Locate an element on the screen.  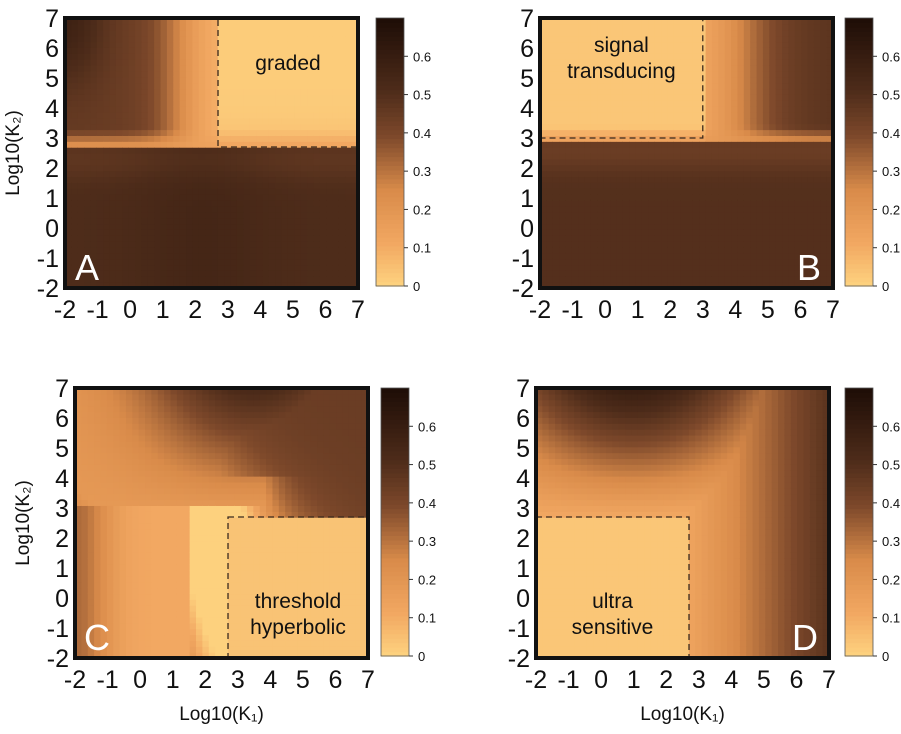
x-tick-label: -2 is located at coordinates (65, 310).